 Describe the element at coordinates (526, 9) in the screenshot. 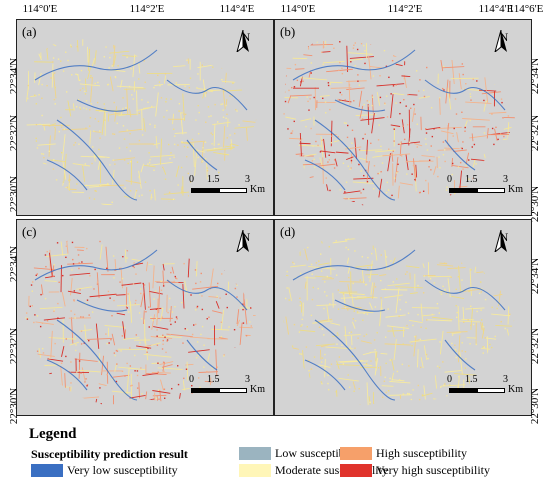

I see `lon-label-4: 114°6'E` at that location.